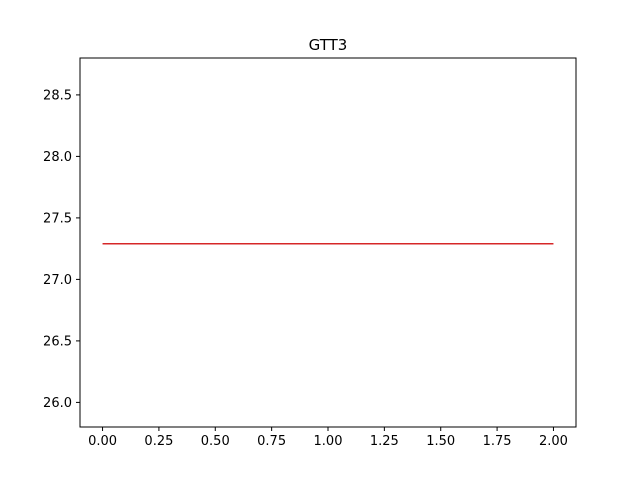  What do you see at coordinates (158, 441) in the screenshot?
I see `x-tick-label: 0.25` at bounding box center [158, 441].